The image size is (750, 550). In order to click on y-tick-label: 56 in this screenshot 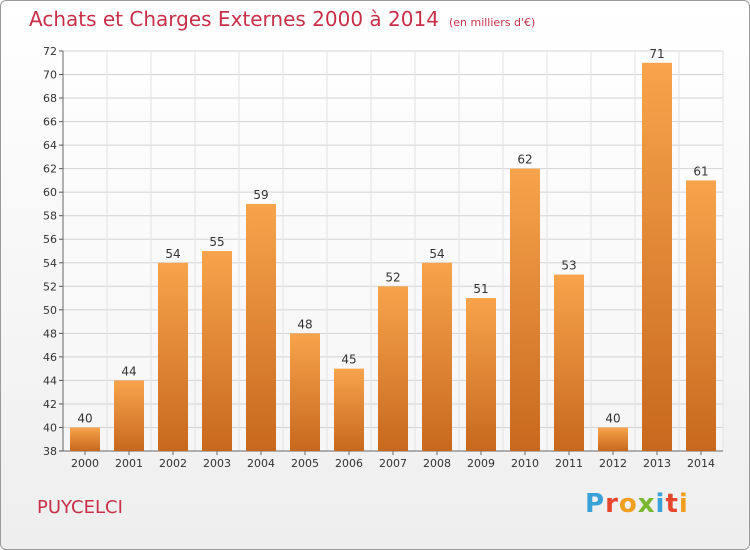, I will do `click(50, 239)`.